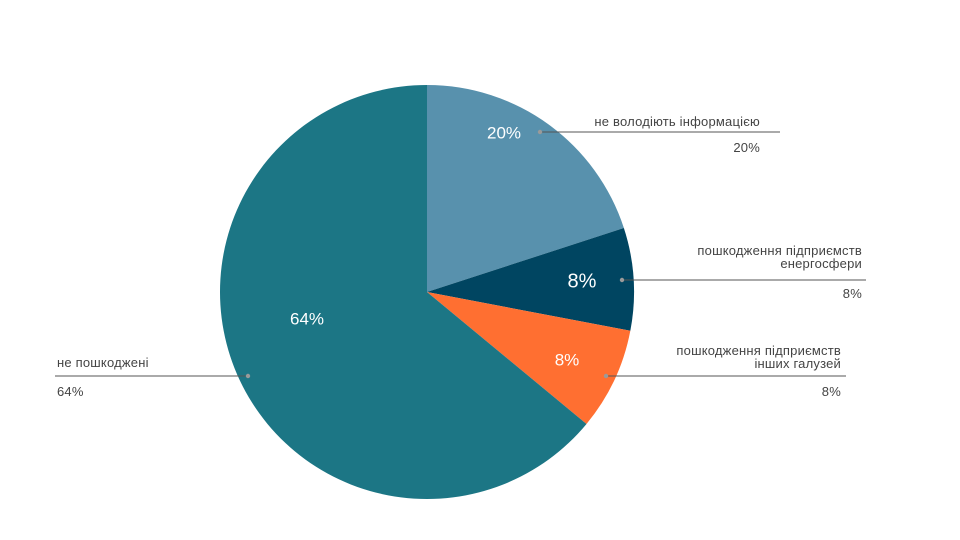 This screenshot has height=540, width=960. I want to click on callout-label-1-line-1: не володіють інформацією, so click(677, 121).